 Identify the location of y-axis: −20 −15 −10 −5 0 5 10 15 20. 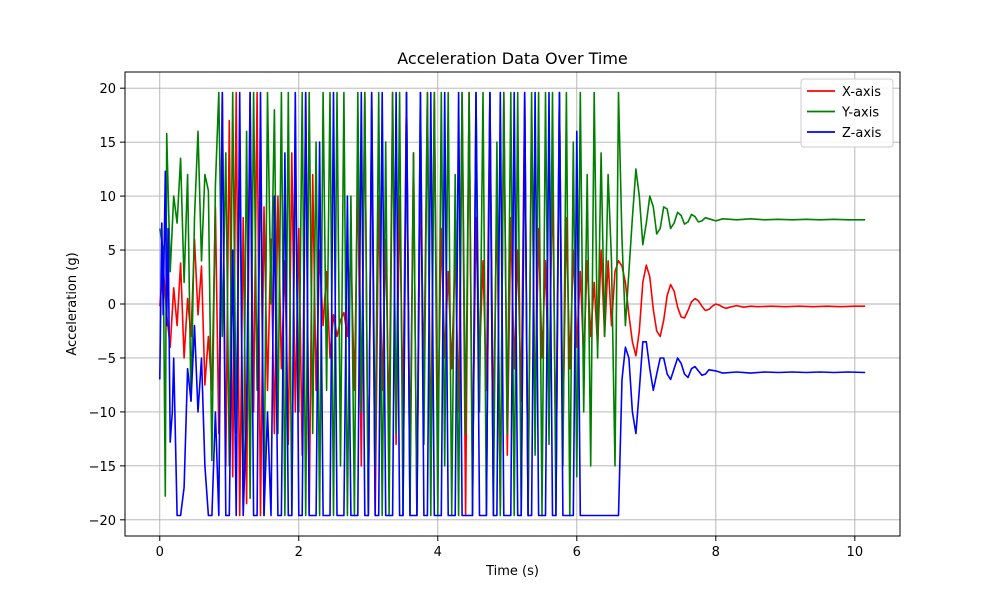
(107, 305).